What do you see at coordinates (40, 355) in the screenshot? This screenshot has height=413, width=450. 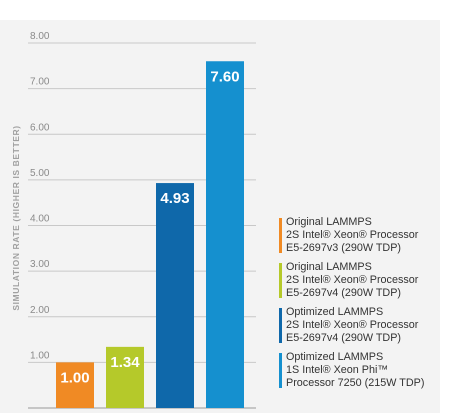 I see `y-tick-label: 1.00` at bounding box center [40, 355].